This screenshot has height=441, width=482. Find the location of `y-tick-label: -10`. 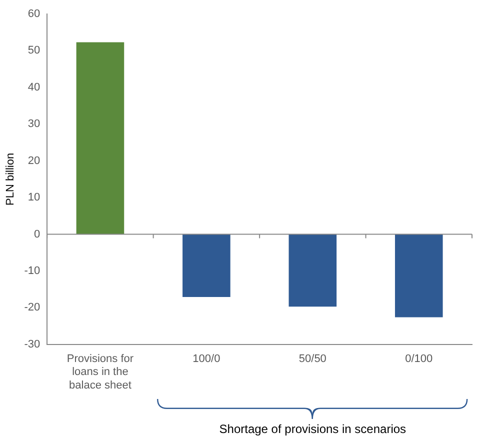

y-tick-label: -10 is located at coordinates (32, 271).